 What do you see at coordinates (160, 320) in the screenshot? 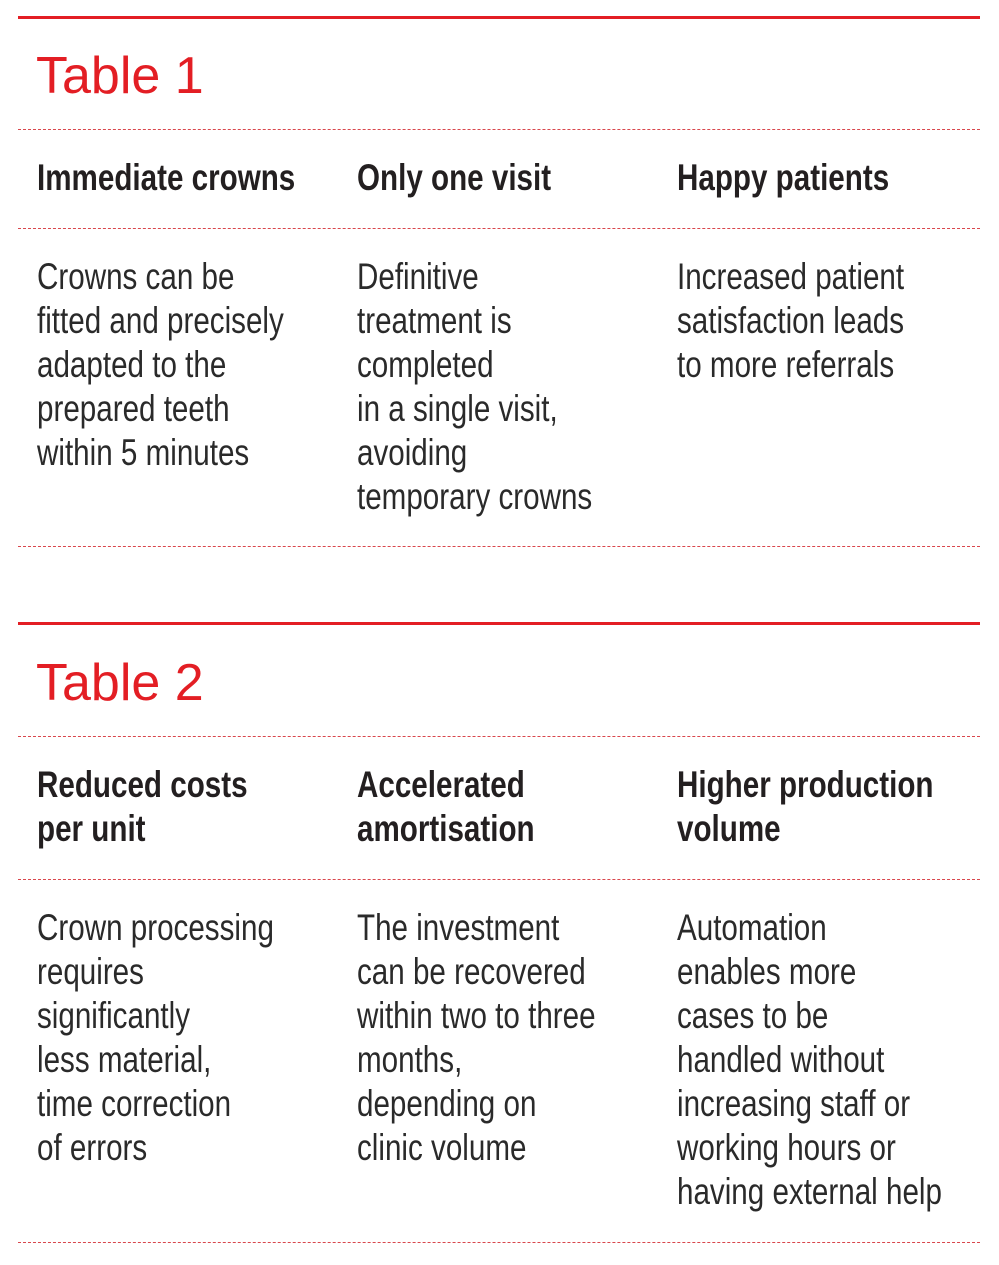
I see `text-line: fitted and precisely` at bounding box center [160, 320].